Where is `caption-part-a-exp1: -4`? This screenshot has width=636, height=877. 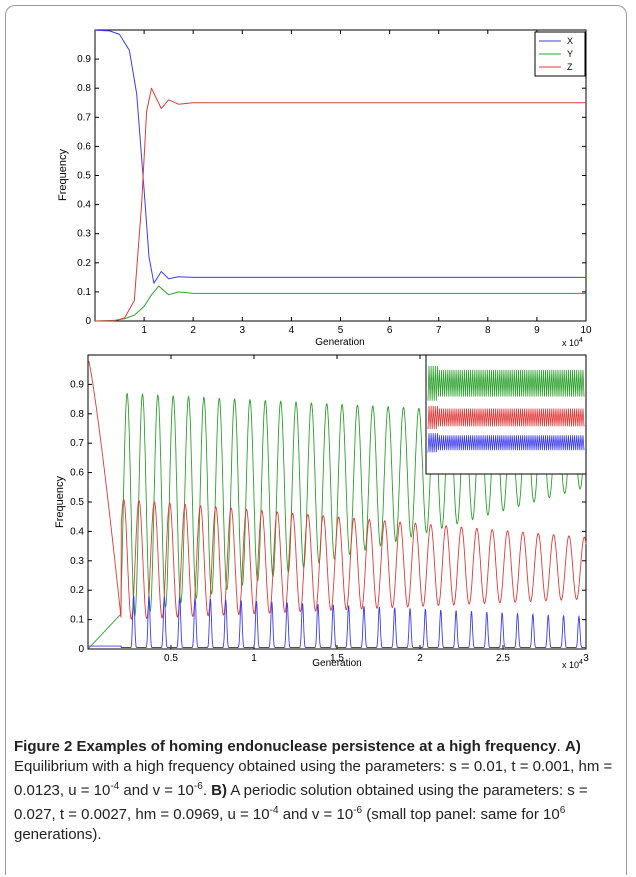
caption-part-a-exp1: -4 is located at coordinates (115, 786).